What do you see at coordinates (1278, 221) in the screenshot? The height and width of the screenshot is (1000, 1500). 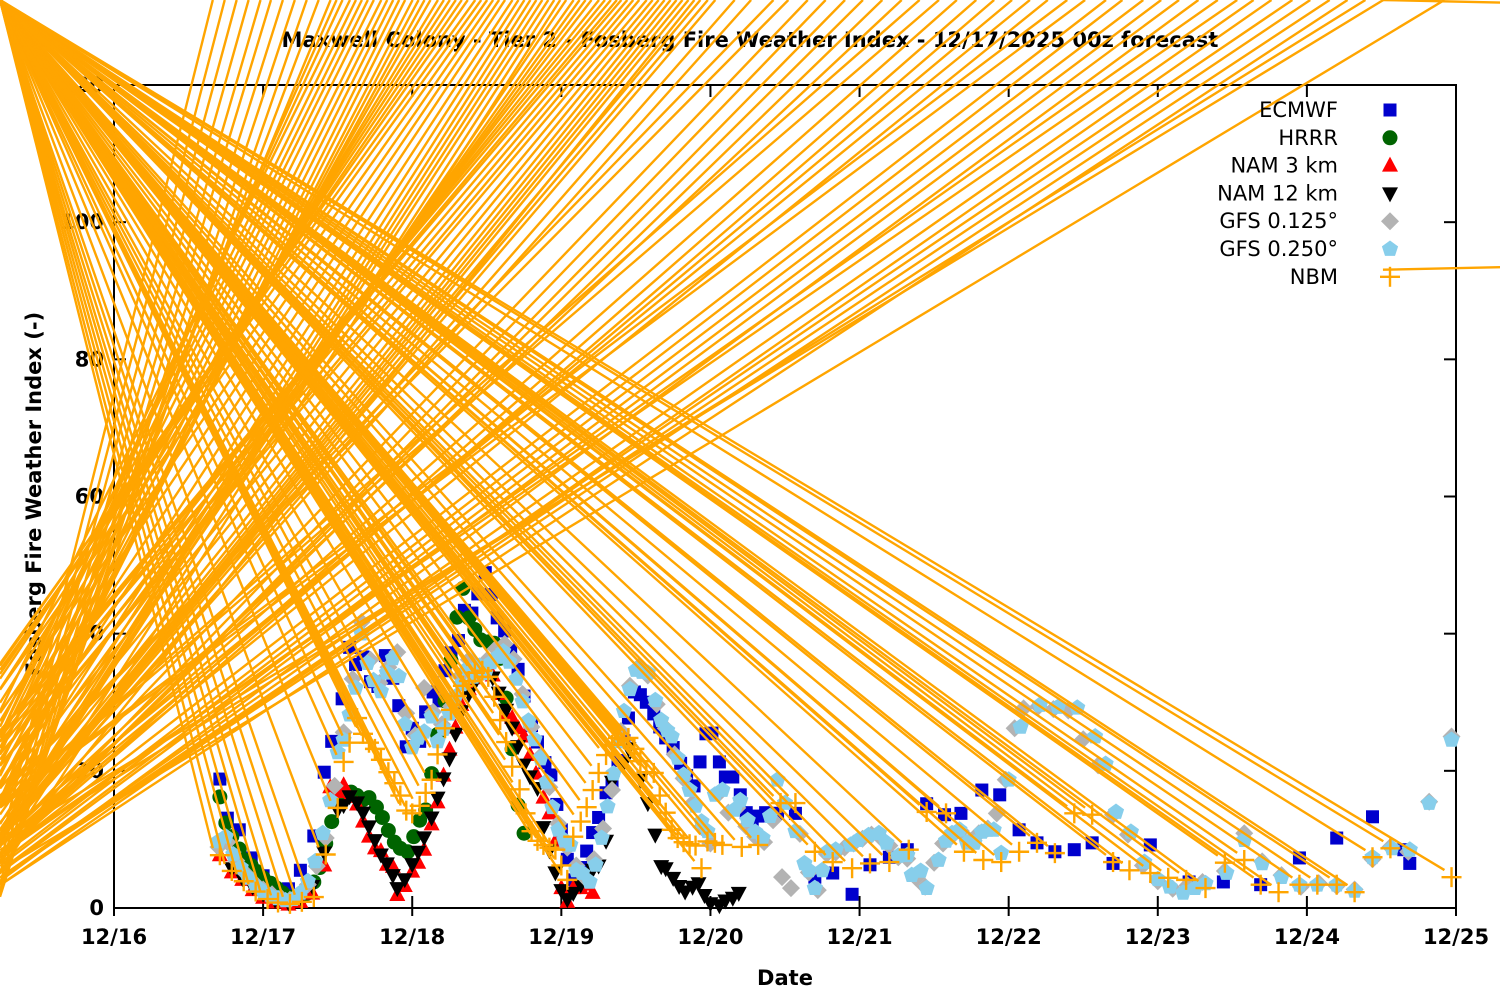 I see `legend-label-gfs-0-125-: GFS 0.125°` at bounding box center [1278, 221].